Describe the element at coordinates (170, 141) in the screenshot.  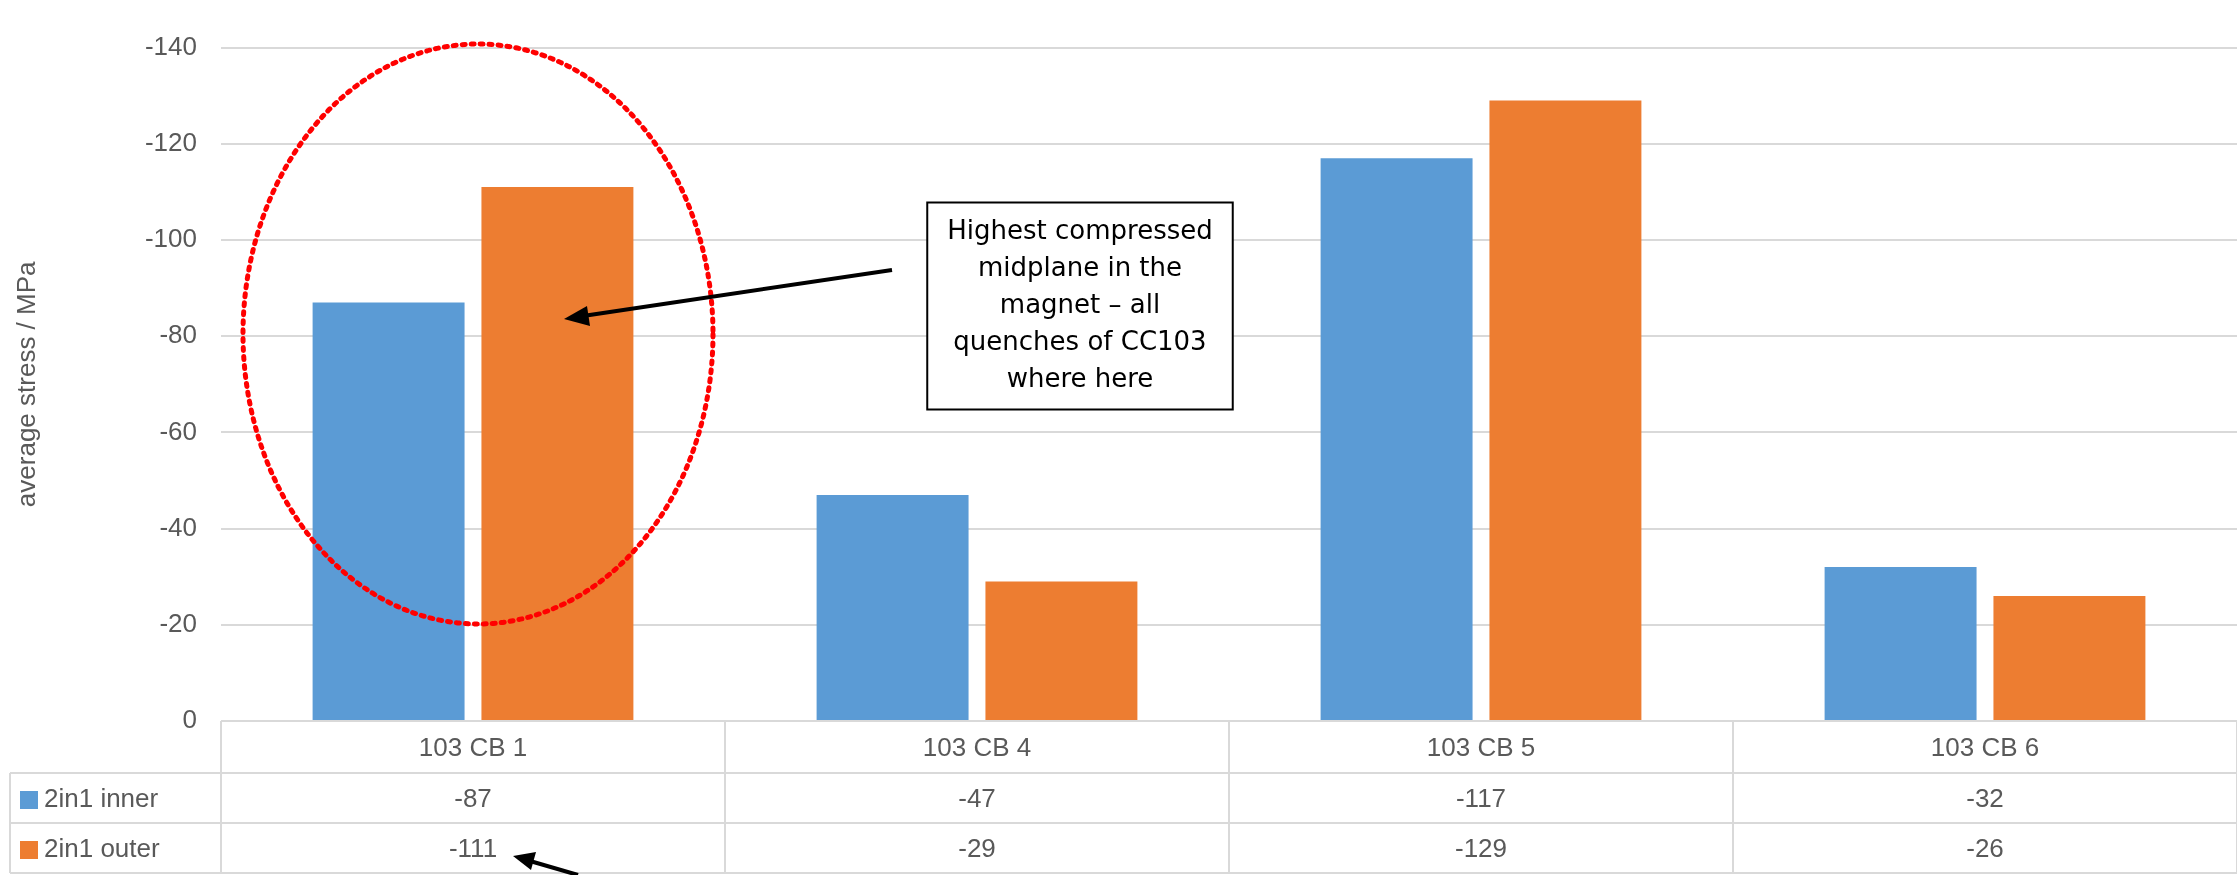
I see `y-tick-label: -120` at that location.